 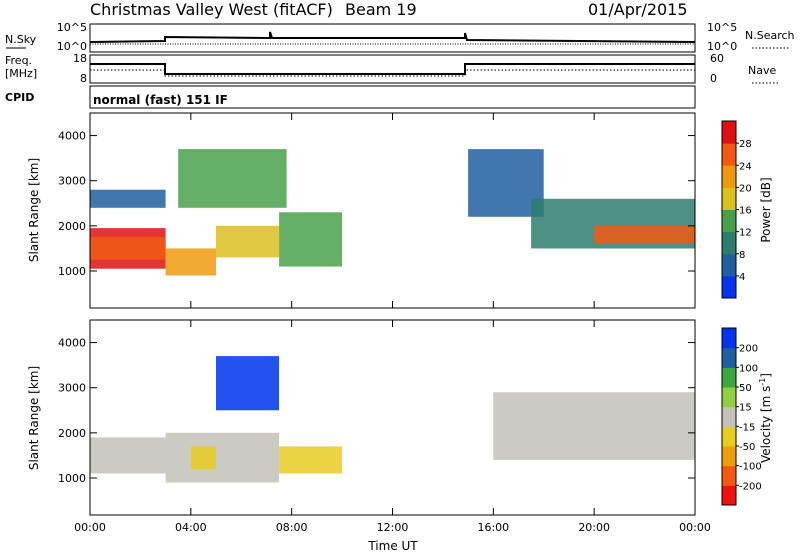 I want to click on velocity-colorbar-tick-label-1: -100, so click(x=750, y=467).